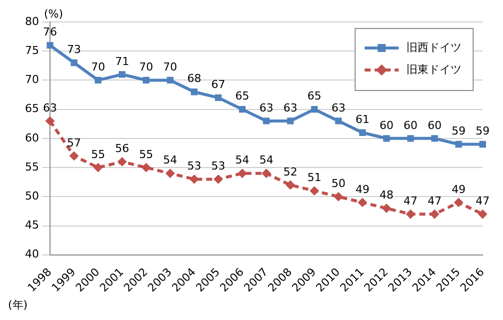 Image resolution: width=503 pixels, height=320 pixels. What do you see at coordinates (74, 49) in the screenshot?
I see `data-label: 73` at bounding box center [74, 49].